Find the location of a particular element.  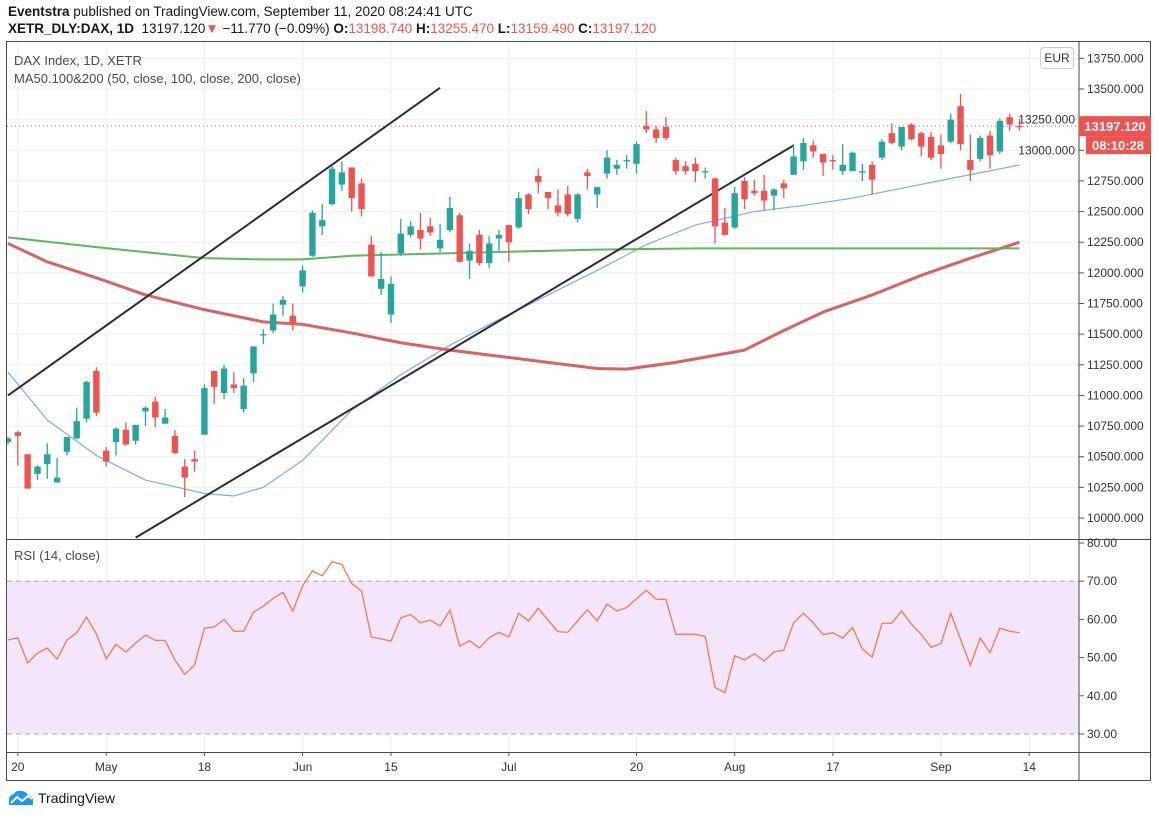

open-label: O: is located at coordinates (341, 28).